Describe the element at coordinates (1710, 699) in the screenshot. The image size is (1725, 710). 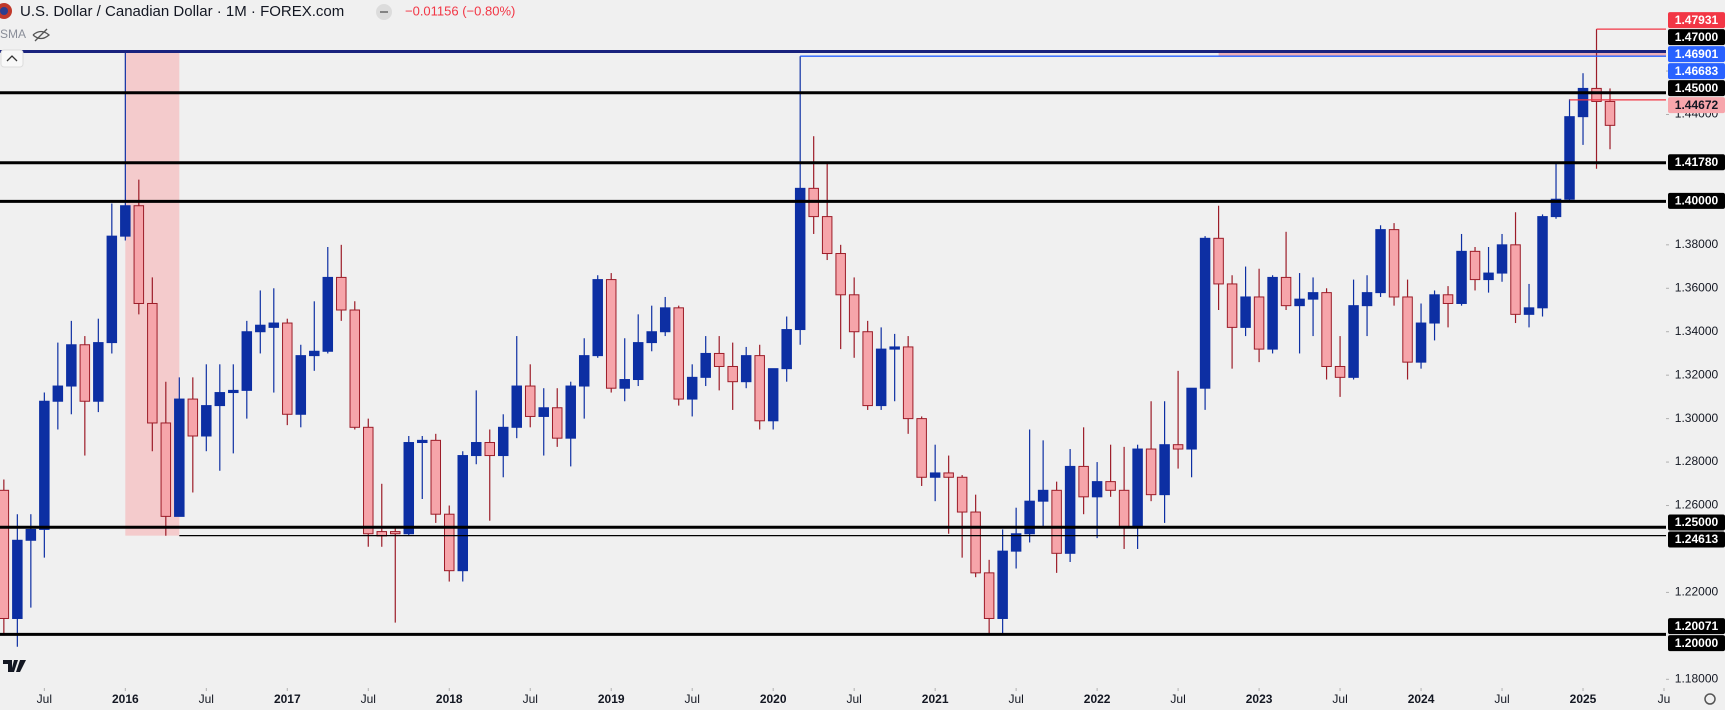
I see `settings-icon` at that location.